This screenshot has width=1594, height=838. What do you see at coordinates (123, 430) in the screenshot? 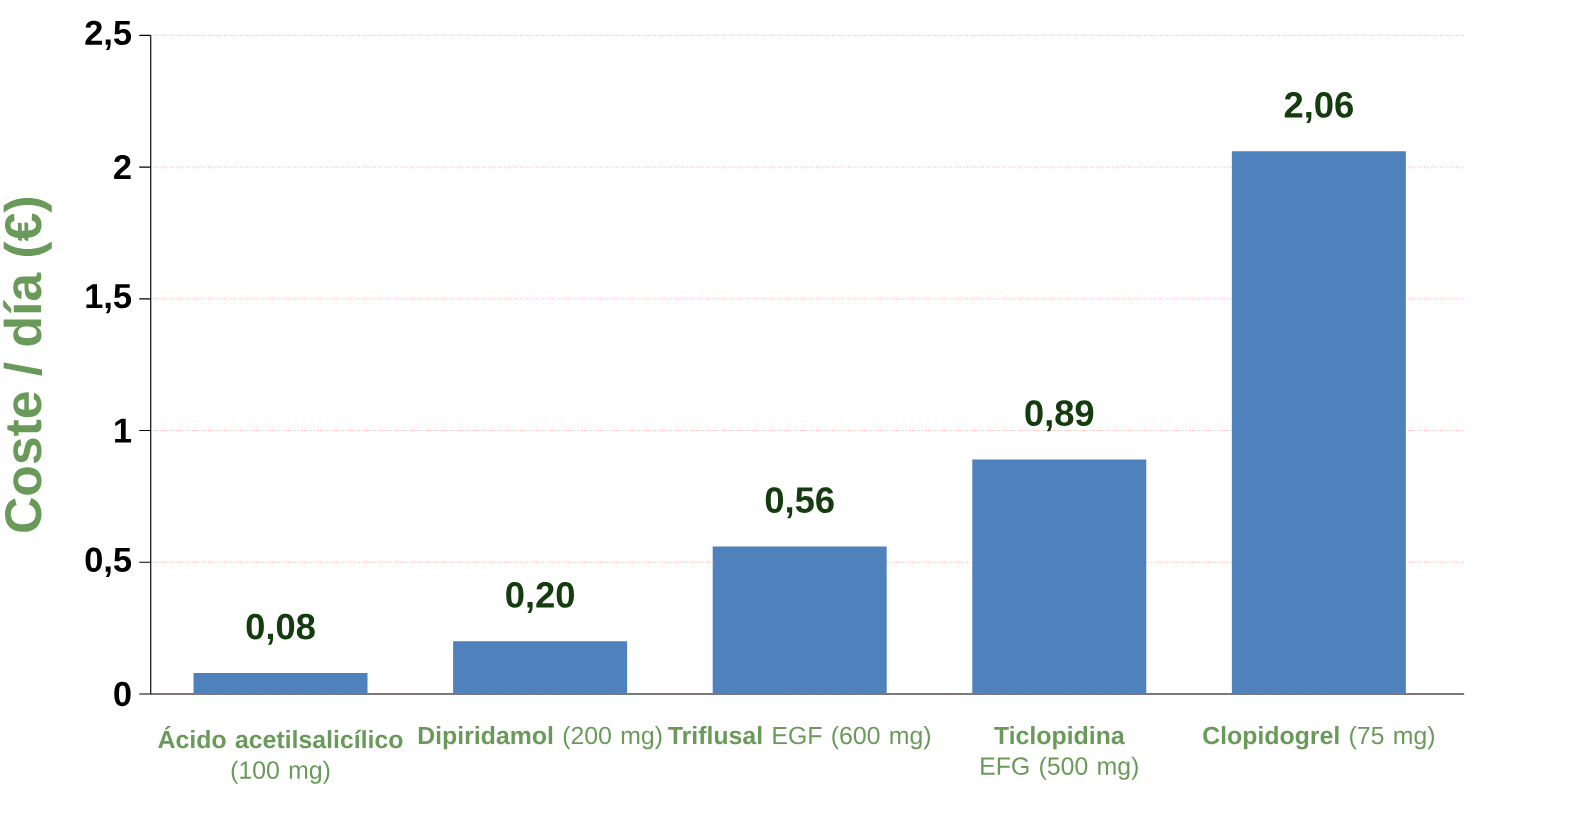
I see `text: 1` at bounding box center [123, 430].